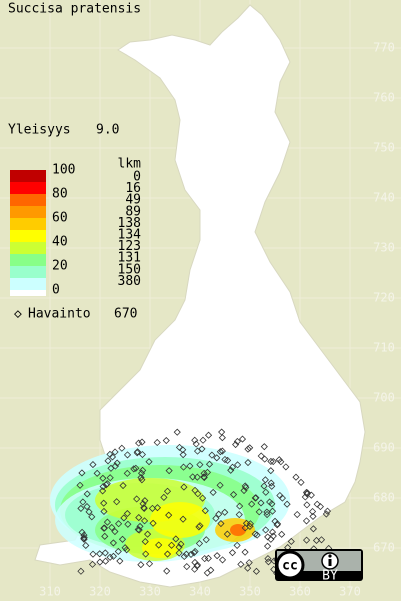 The image size is (401, 601). Describe the element at coordinates (384, 498) in the screenshot. I see `y-label: 680` at that location.